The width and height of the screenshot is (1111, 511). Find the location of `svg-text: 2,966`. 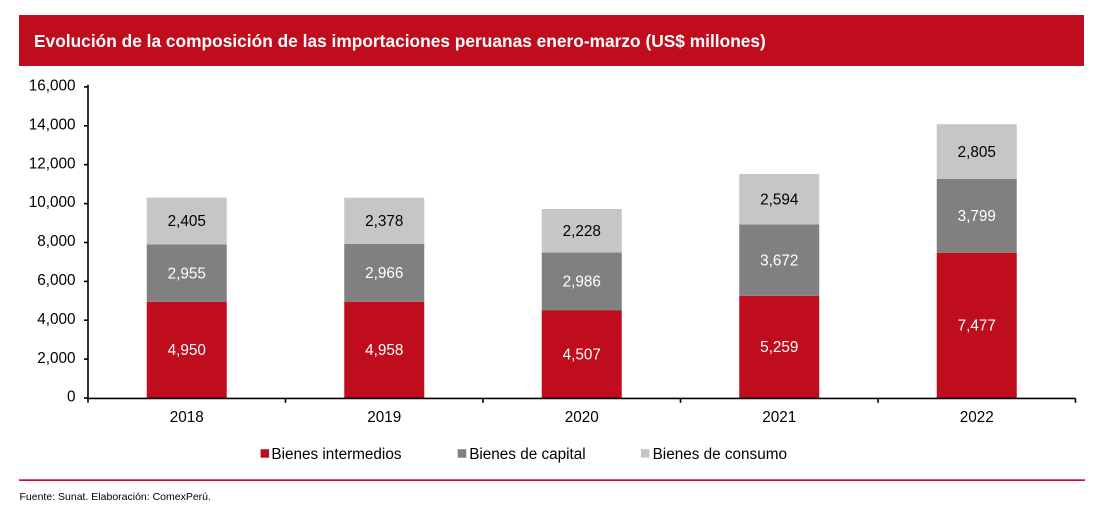

svg-text: 2,966 is located at coordinates (384, 273).